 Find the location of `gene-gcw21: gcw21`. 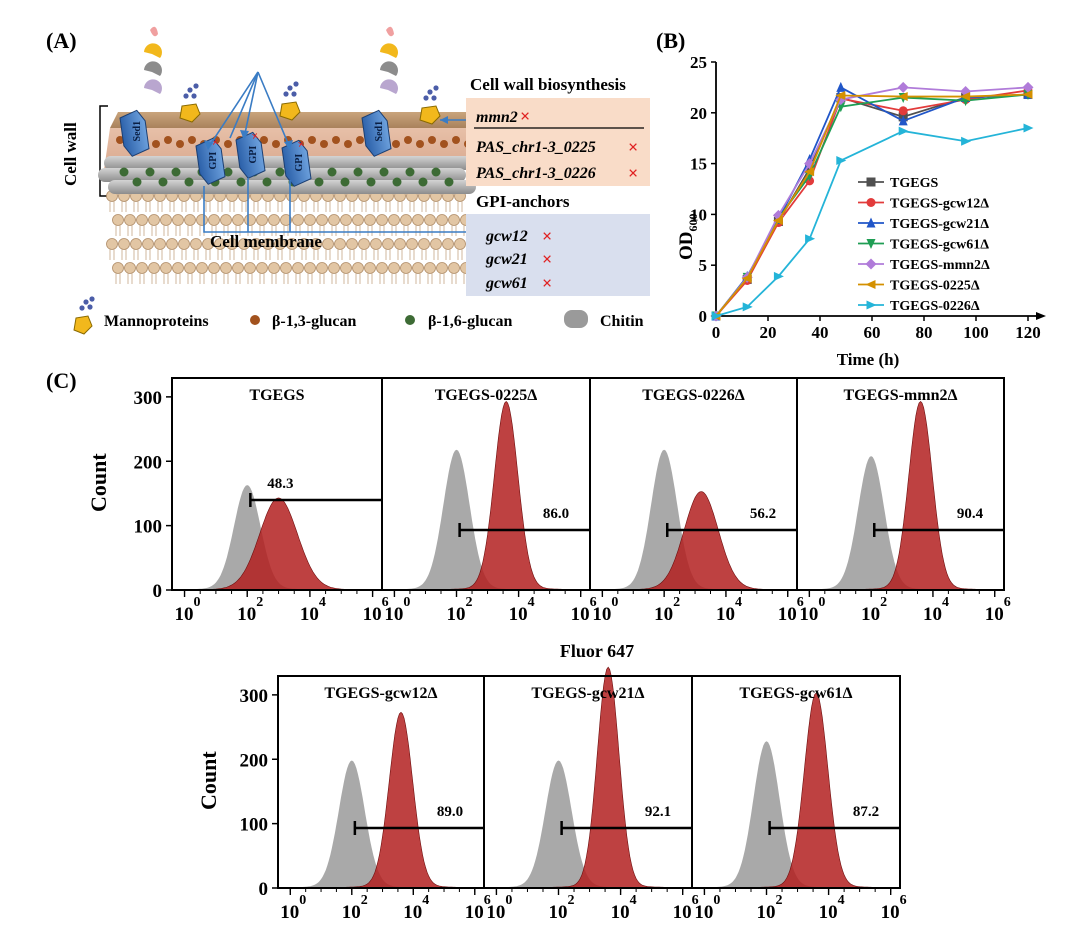

gene-gcw21: gcw21 is located at coordinates (506, 259).